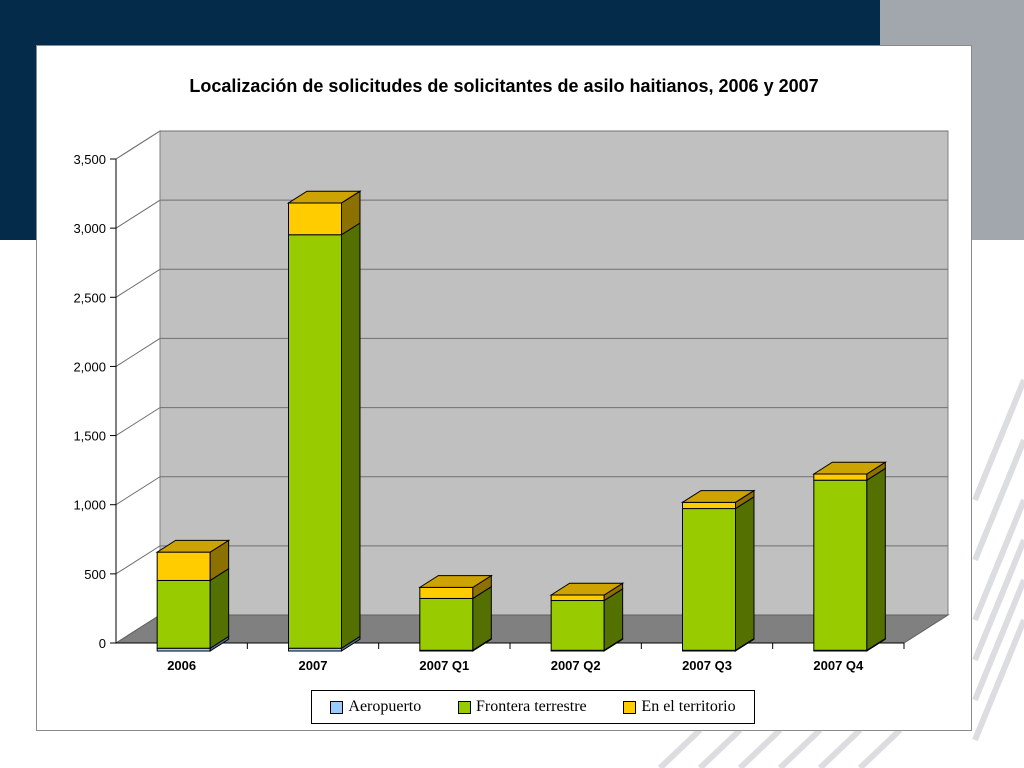  I want to click on x-tick-label: 2007 Q4, so click(838, 665).